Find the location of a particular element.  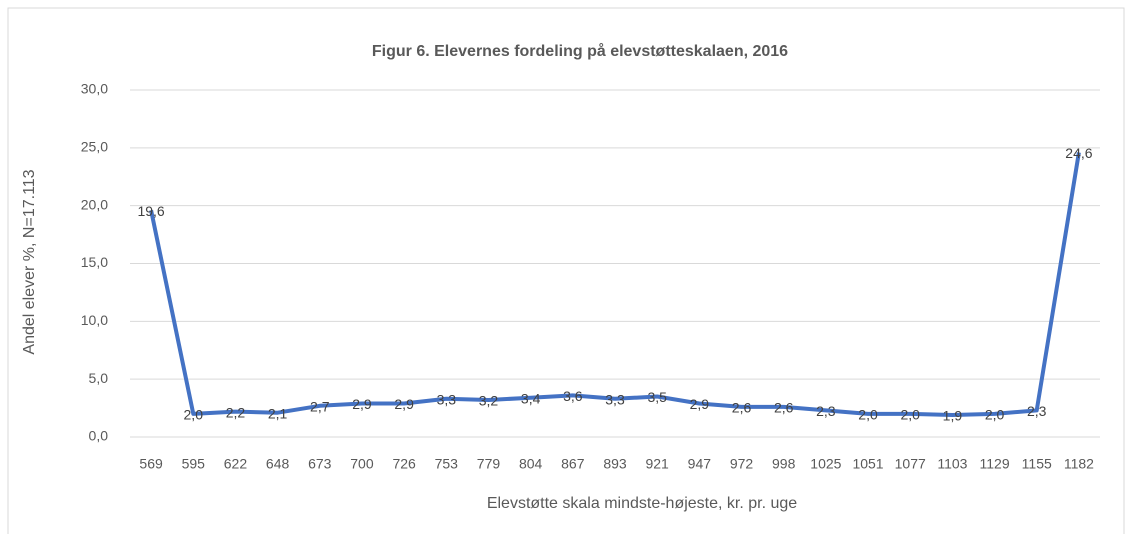

x-tick-label: 893 is located at coordinates (615, 464).